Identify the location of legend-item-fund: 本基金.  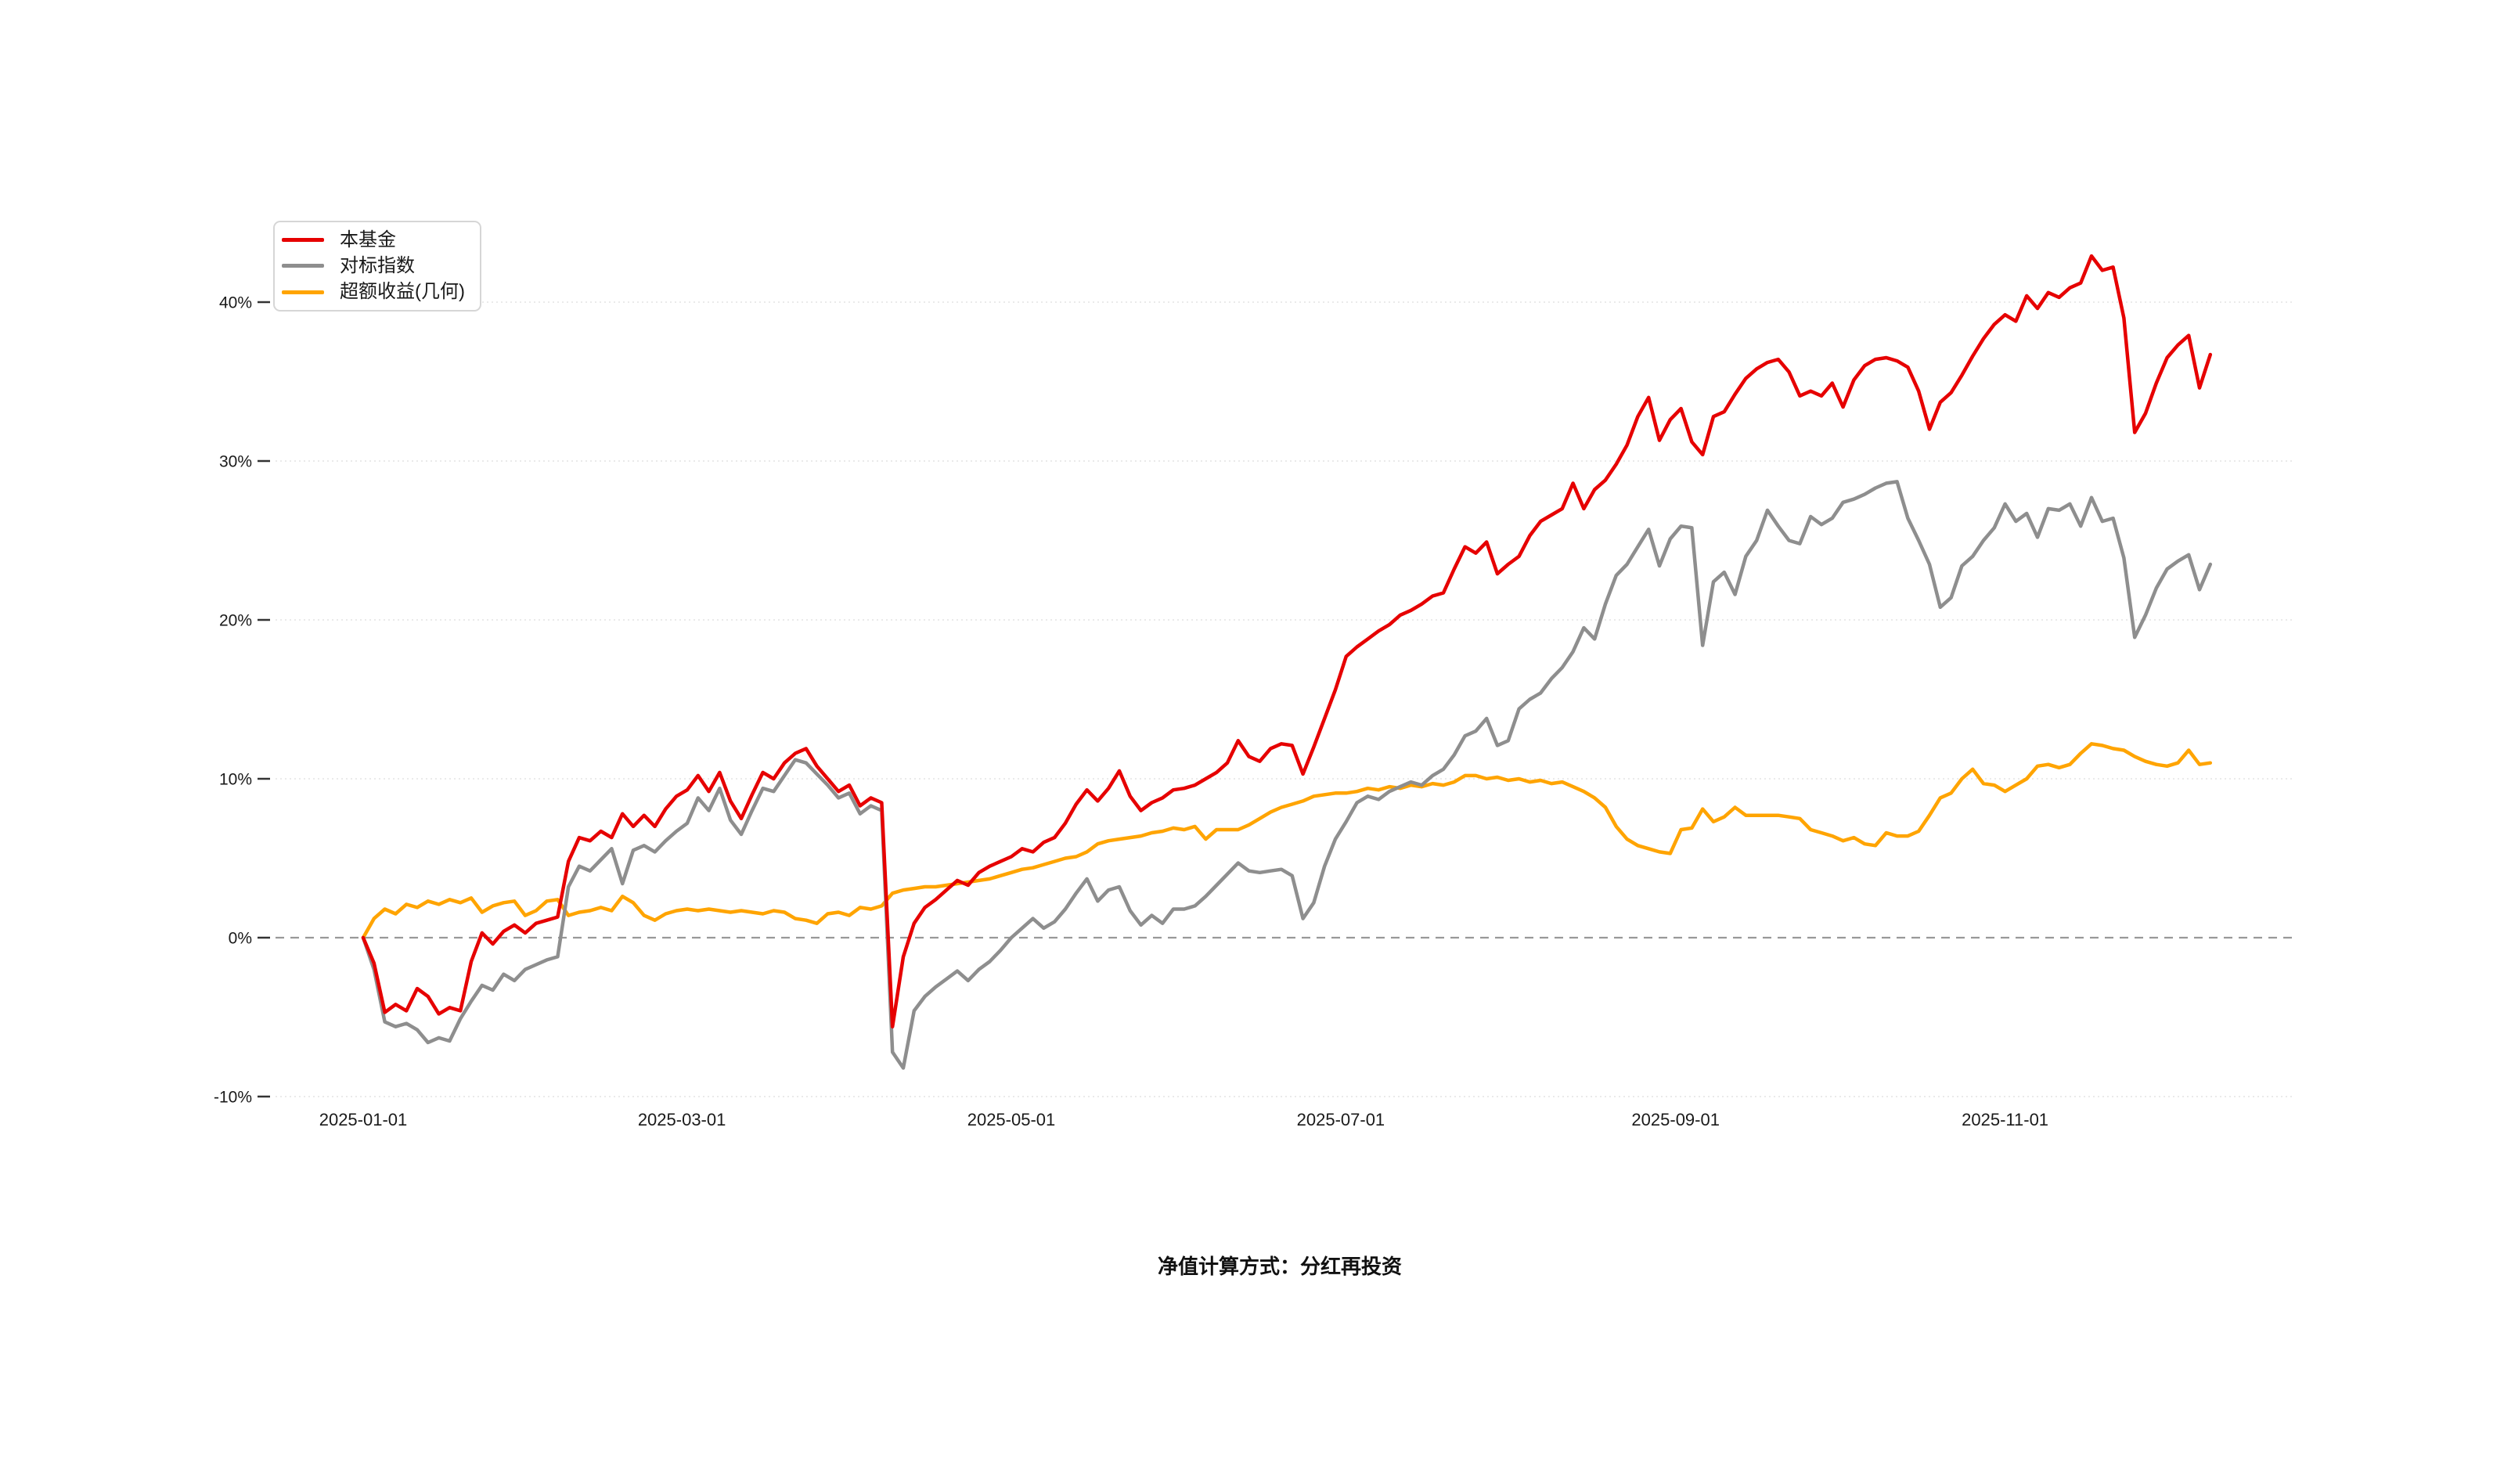
(377, 240).